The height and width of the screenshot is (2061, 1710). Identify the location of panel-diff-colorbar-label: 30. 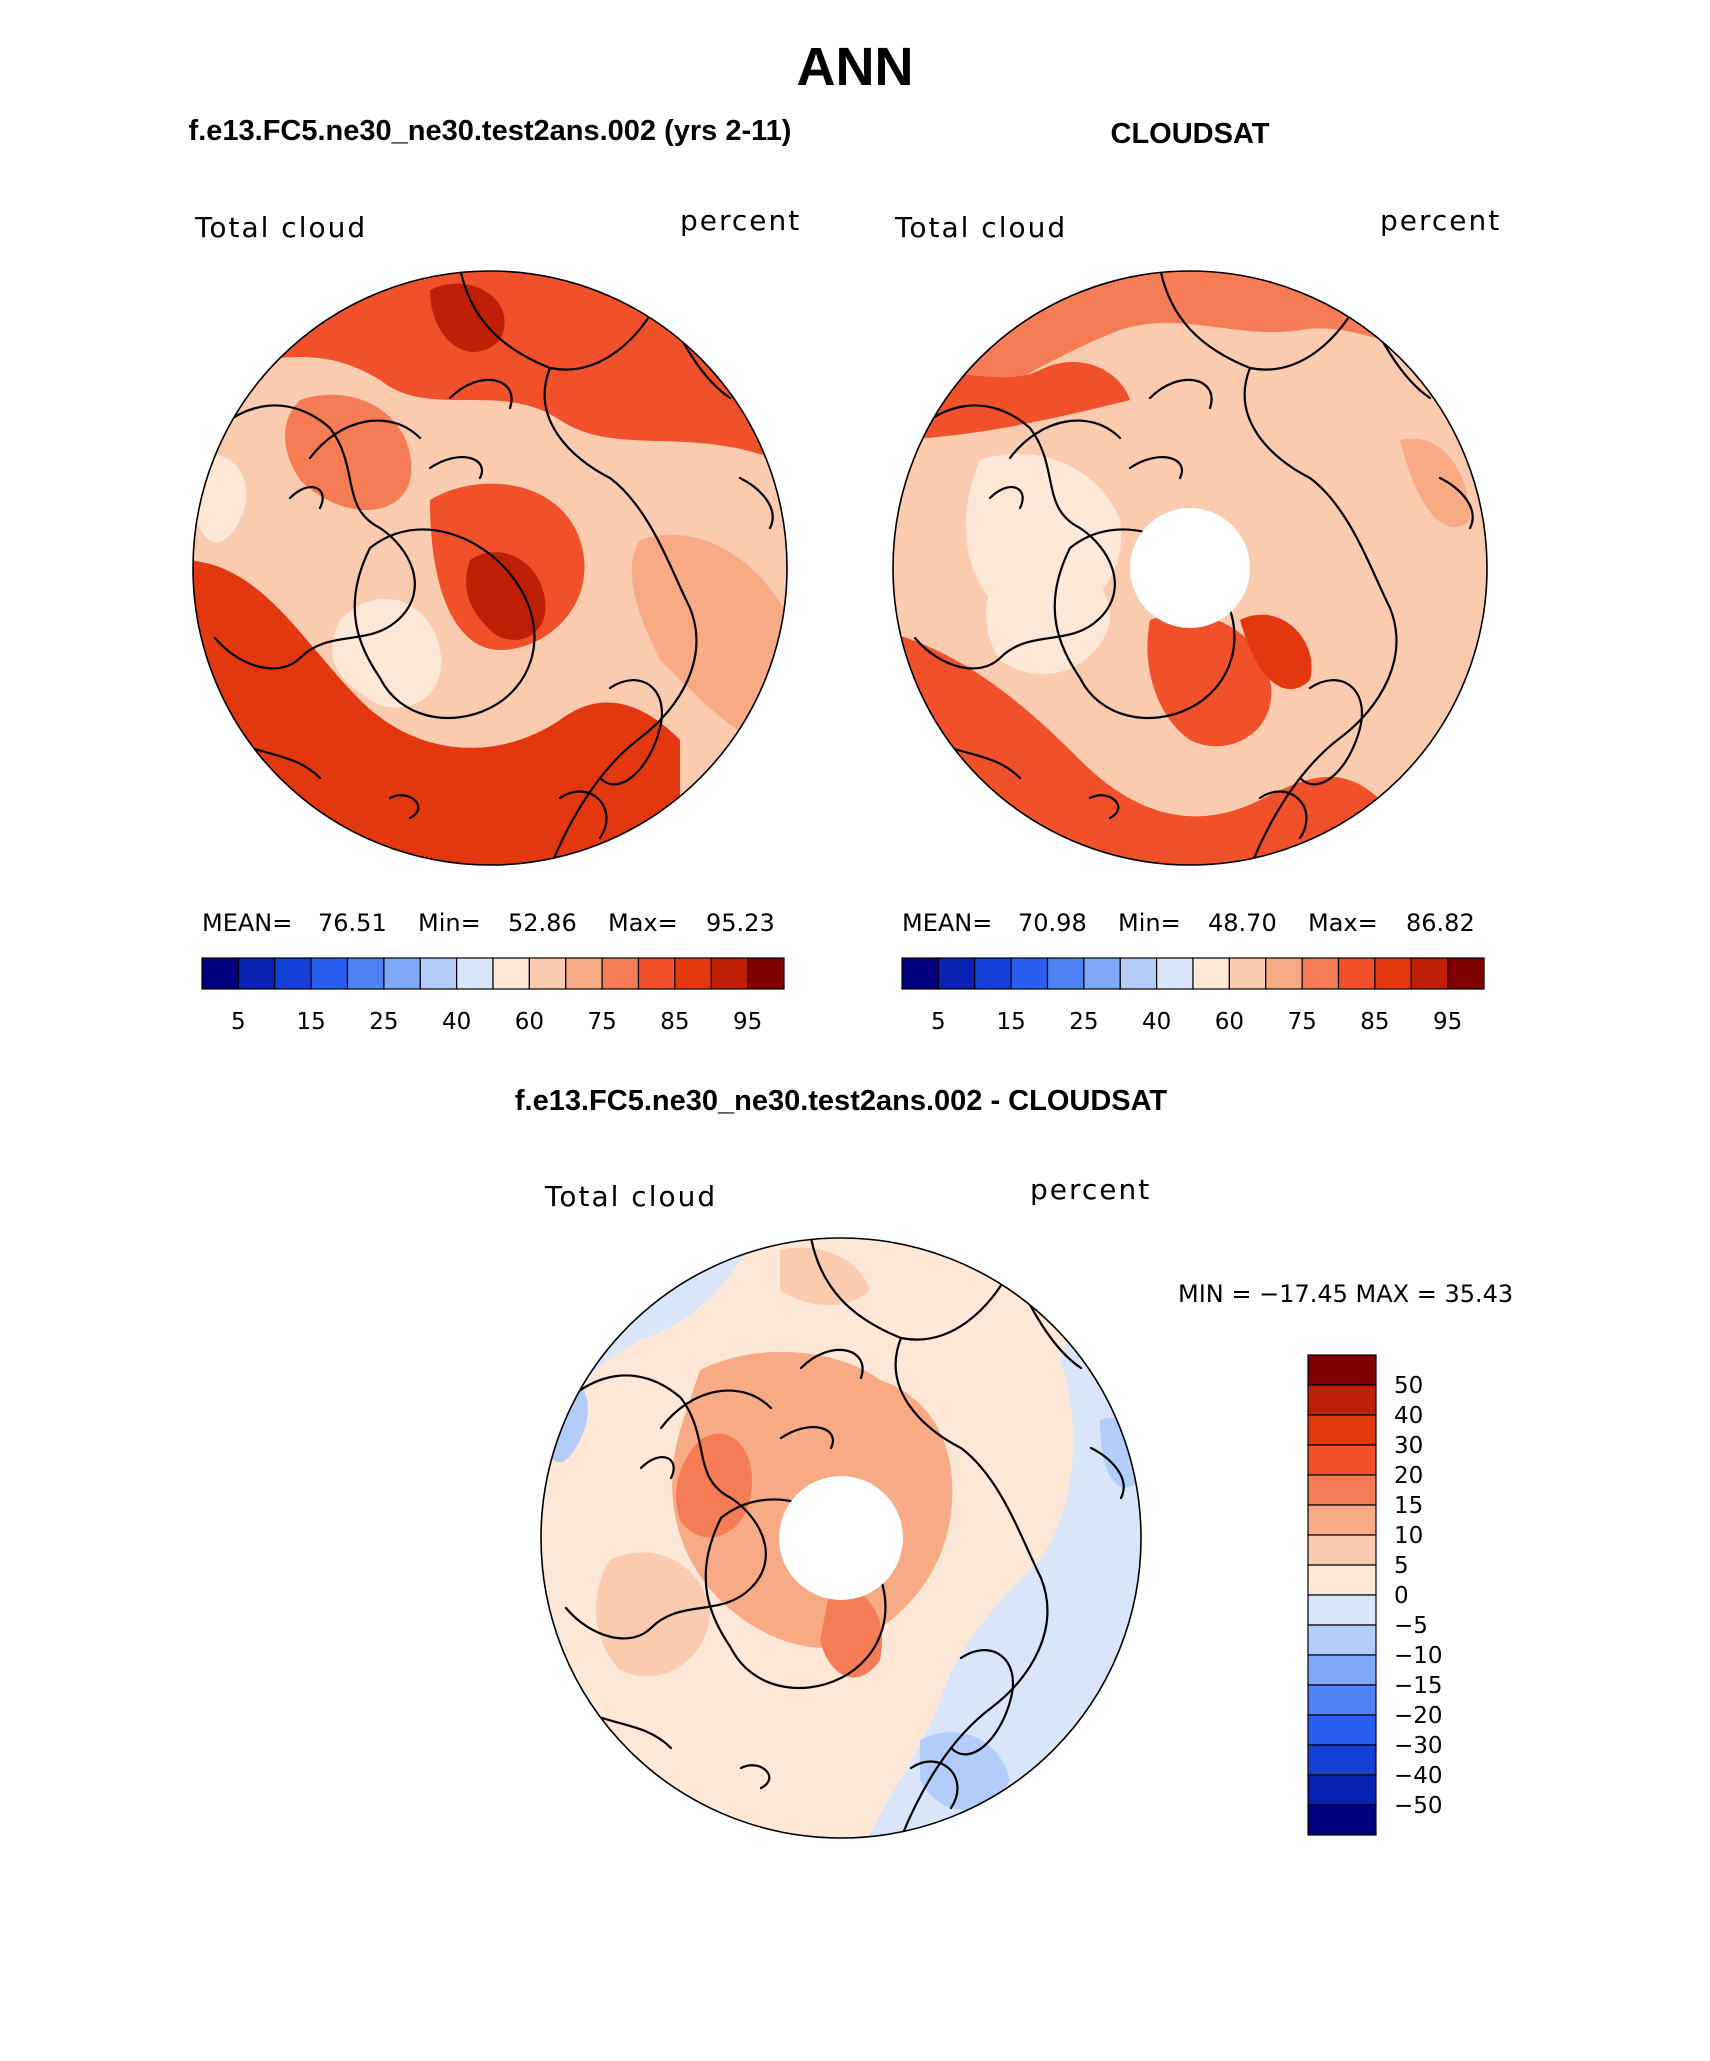
(1408, 1446).